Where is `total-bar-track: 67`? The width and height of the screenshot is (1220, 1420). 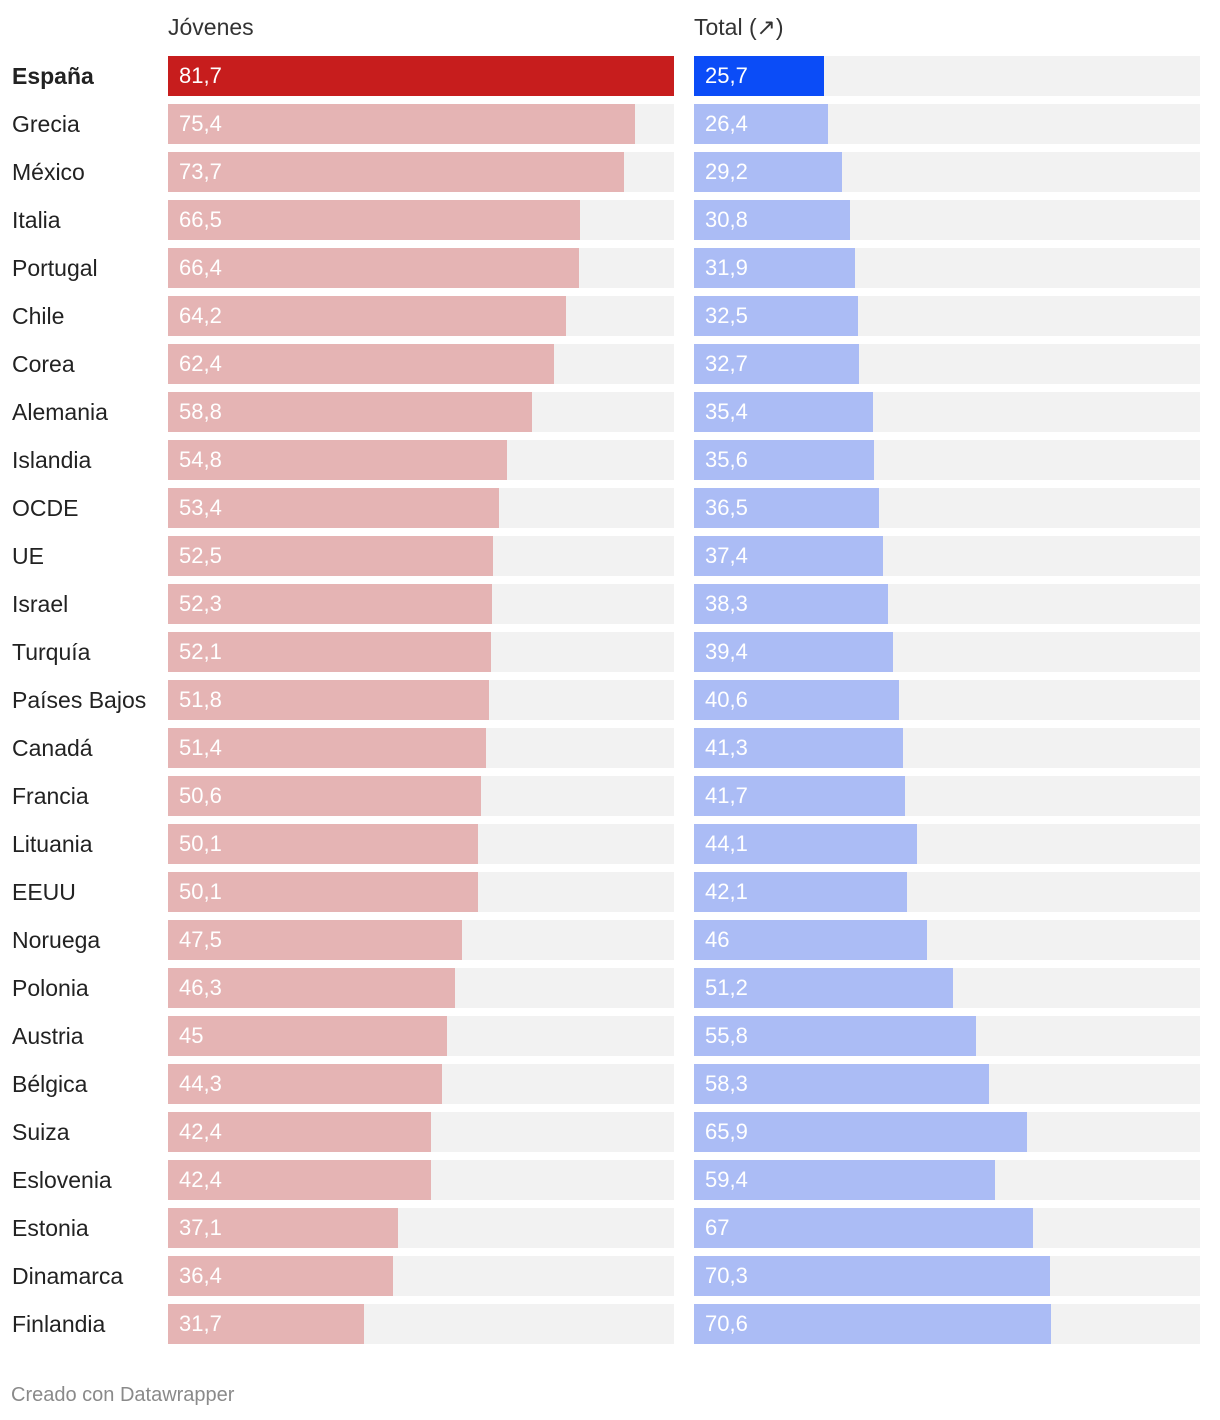 total-bar-track: 67 is located at coordinates (947, 1228).